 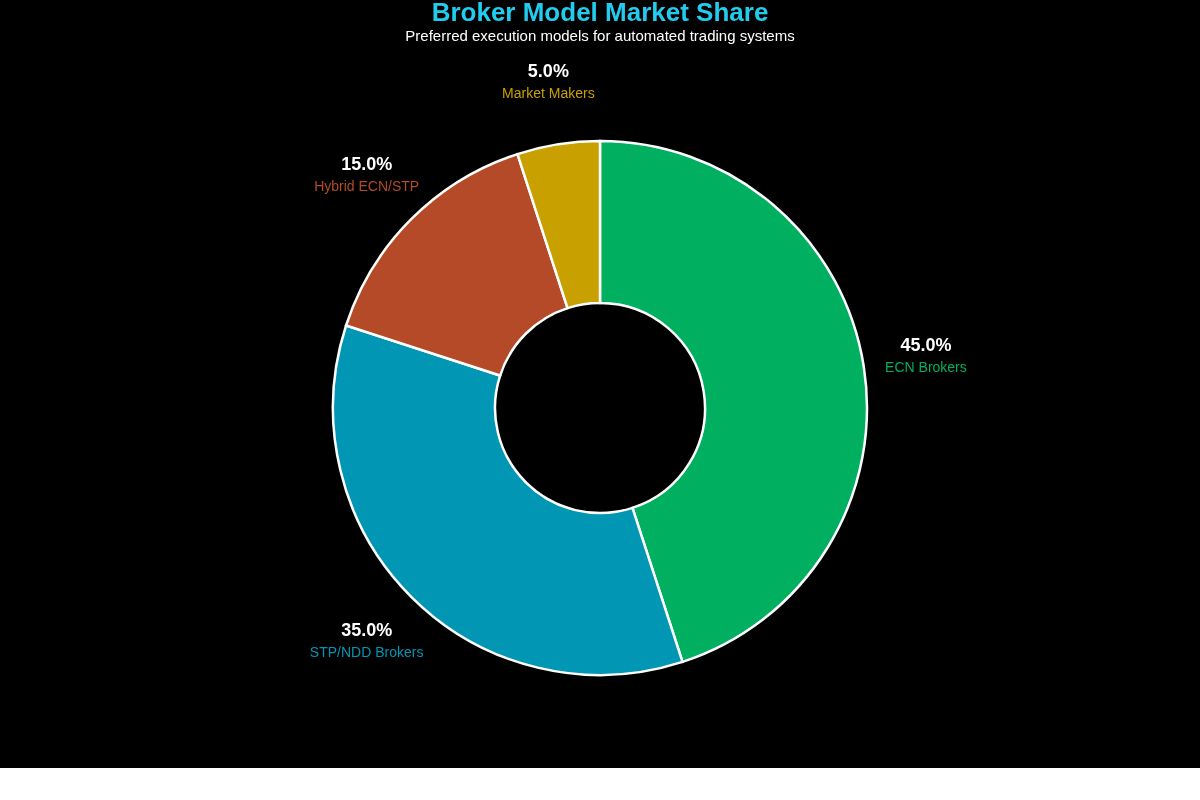 What do you see at coordinates (367, 185) in the screenshot?
I see `slice-label: Hybrid ECN/STP` at bounding box center [367, 185].